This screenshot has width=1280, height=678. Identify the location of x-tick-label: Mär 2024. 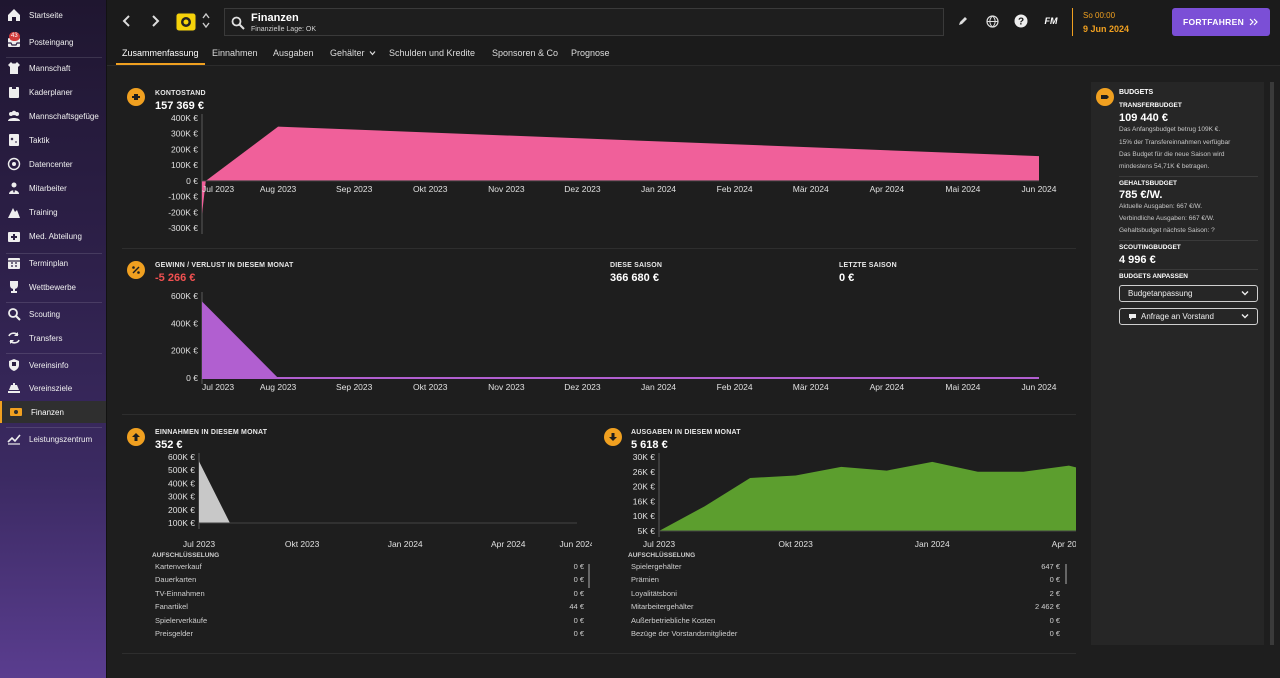
(811, 189).